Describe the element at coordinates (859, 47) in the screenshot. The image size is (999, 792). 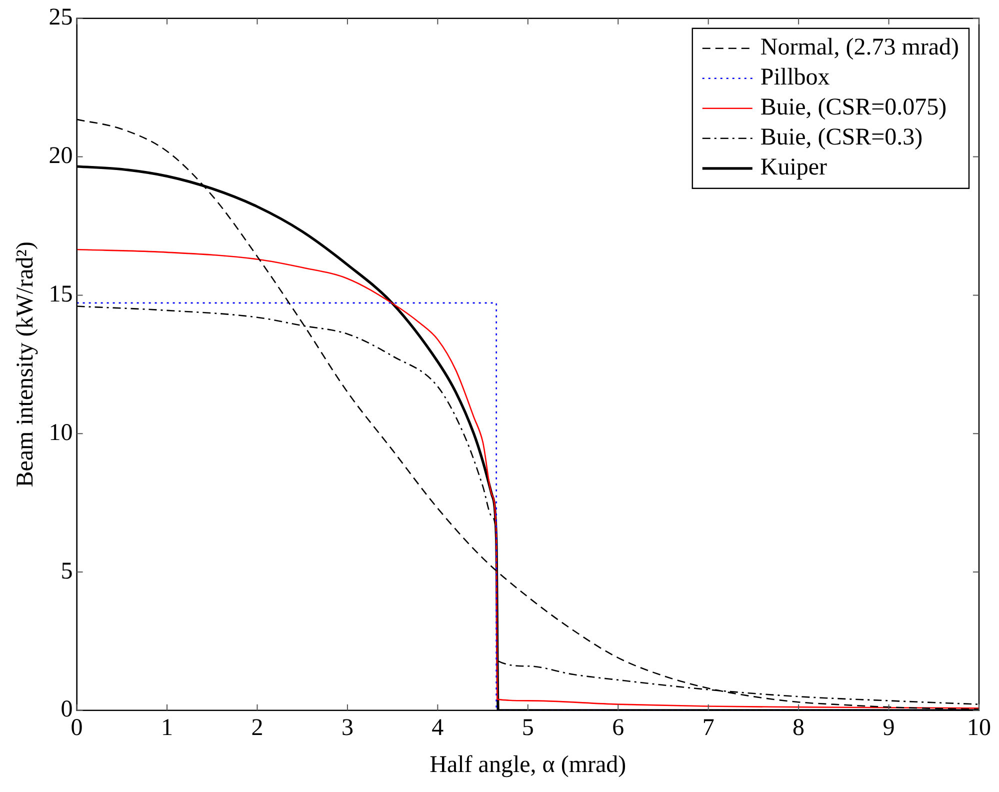
I see `legend-label: Normal, (2.73 mrad)` at that location.